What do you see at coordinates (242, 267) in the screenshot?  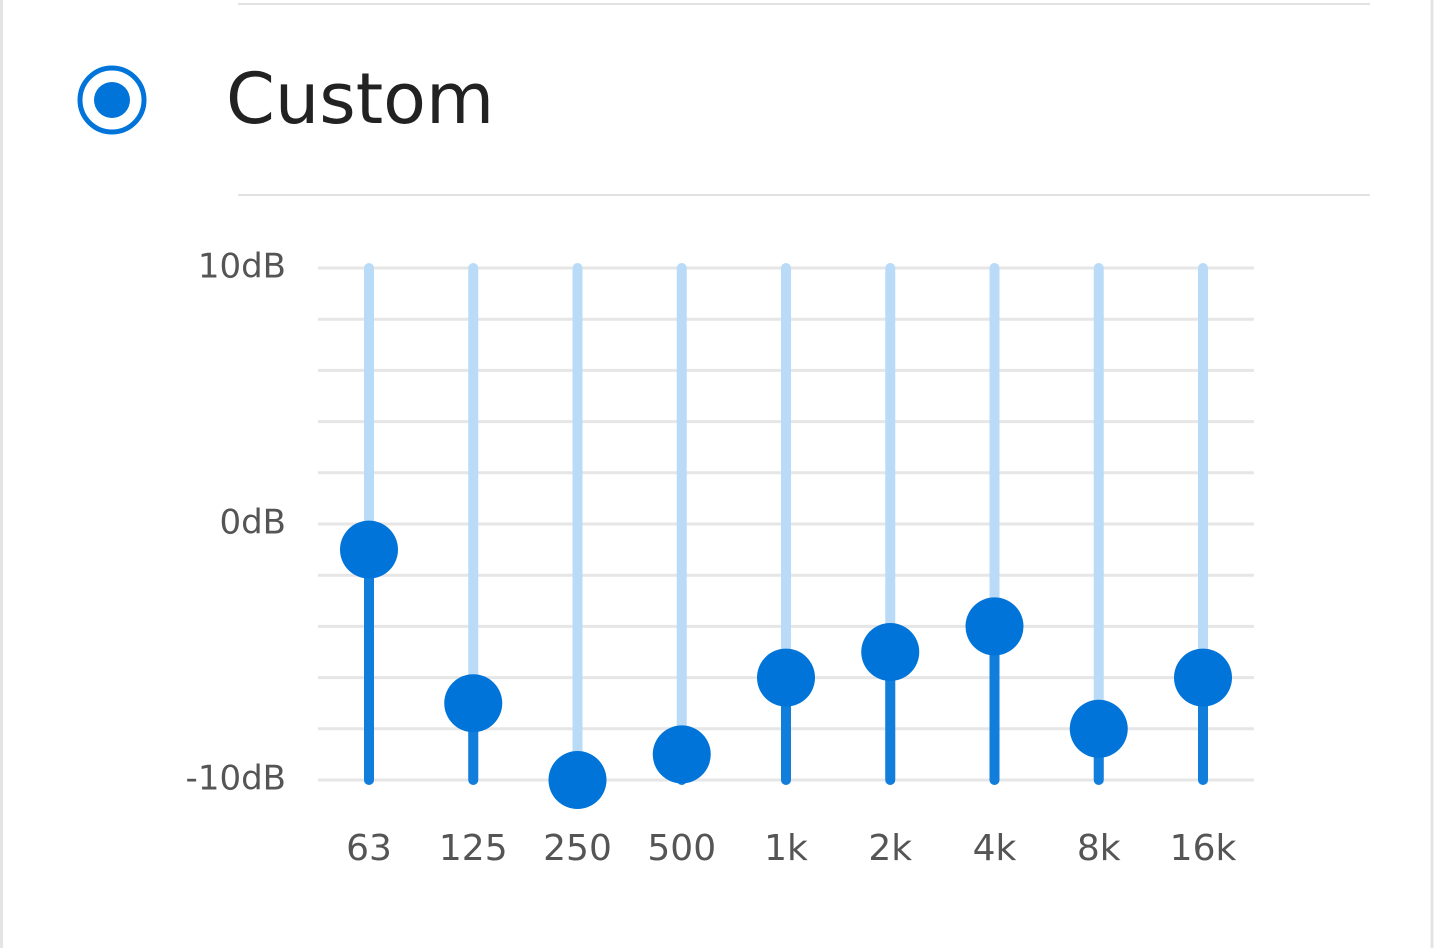 I see `y-tick-label: 10dB` at bounding box center [242, 267].